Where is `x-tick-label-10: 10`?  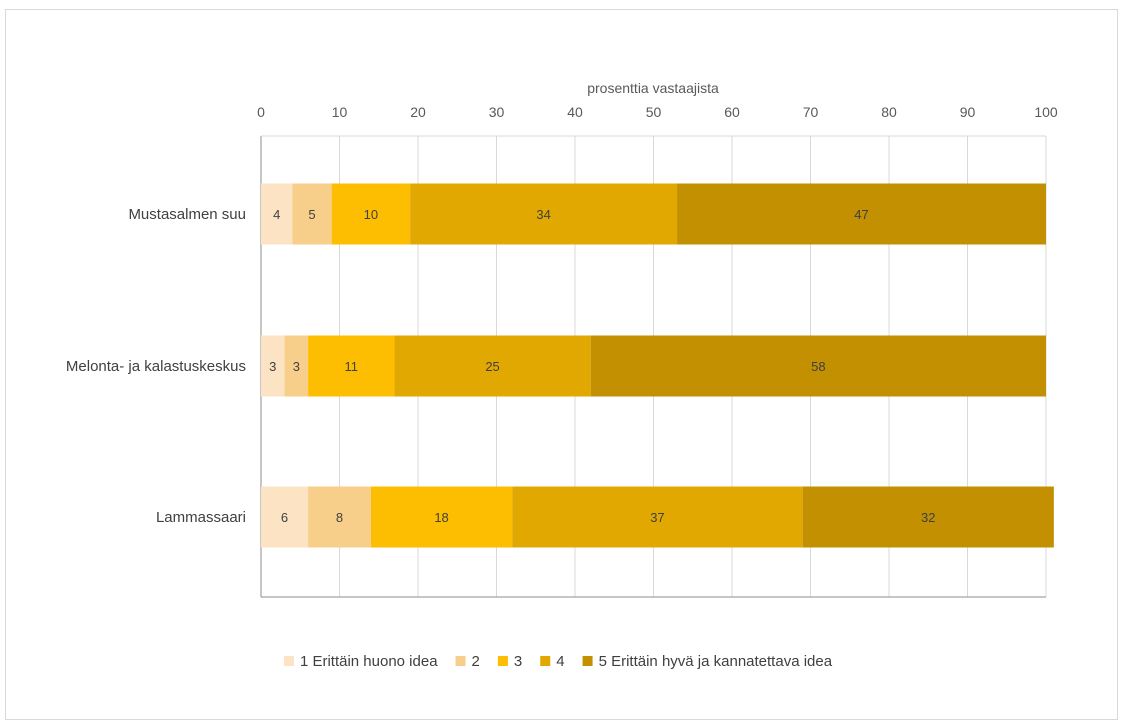 x-tick-label-10: 10 is located at coordinates (340, 112).